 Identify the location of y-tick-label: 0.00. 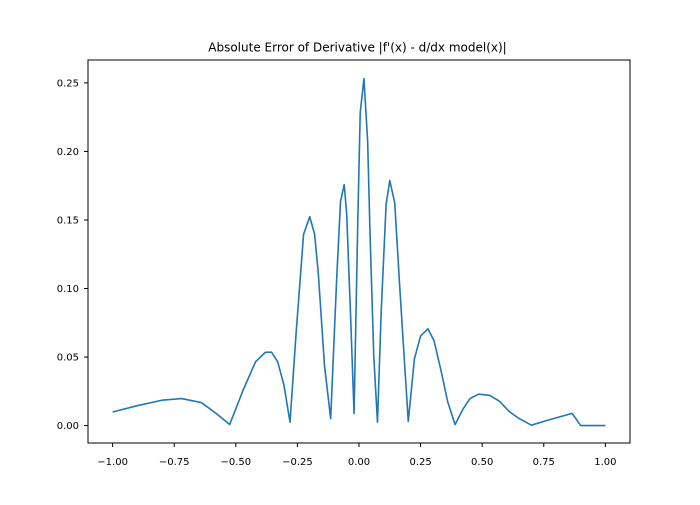
(68, 426).